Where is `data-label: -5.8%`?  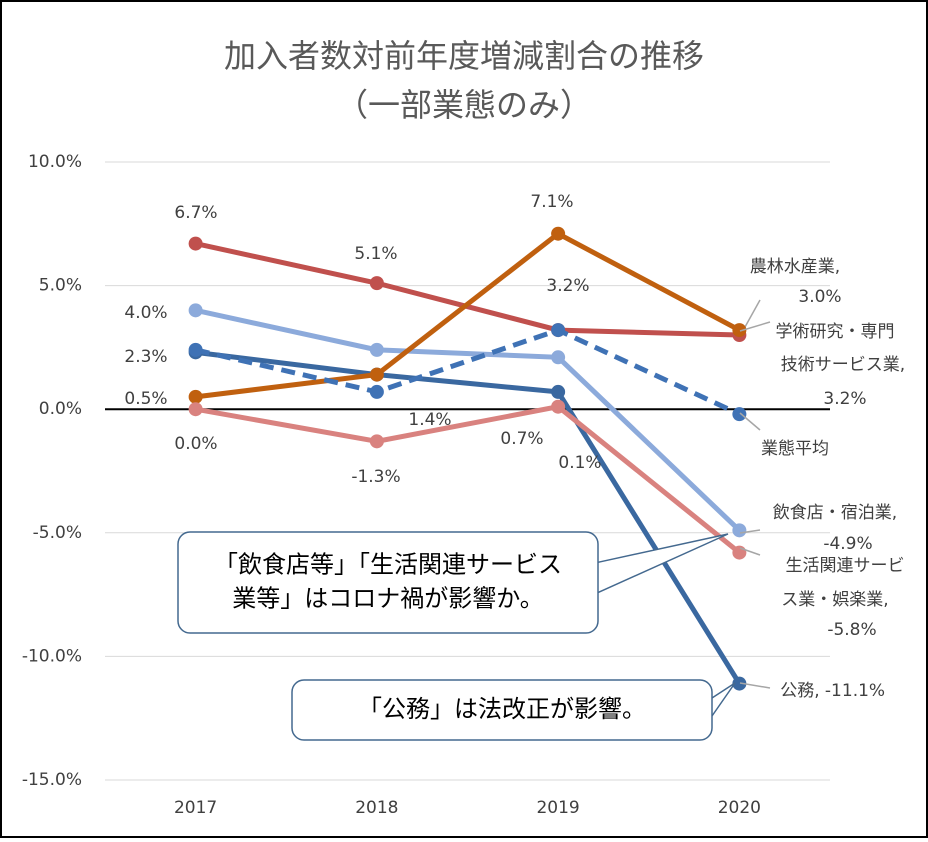 data-label: -5.8% is located at coordinates (851, 630).